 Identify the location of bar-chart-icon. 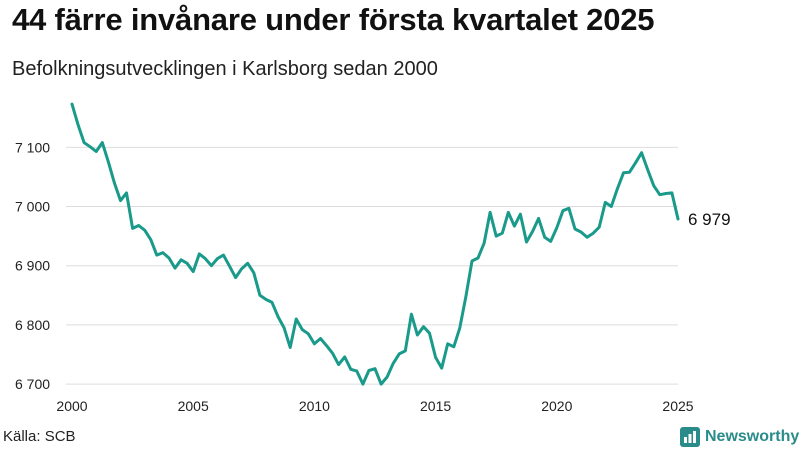
(690, 437).